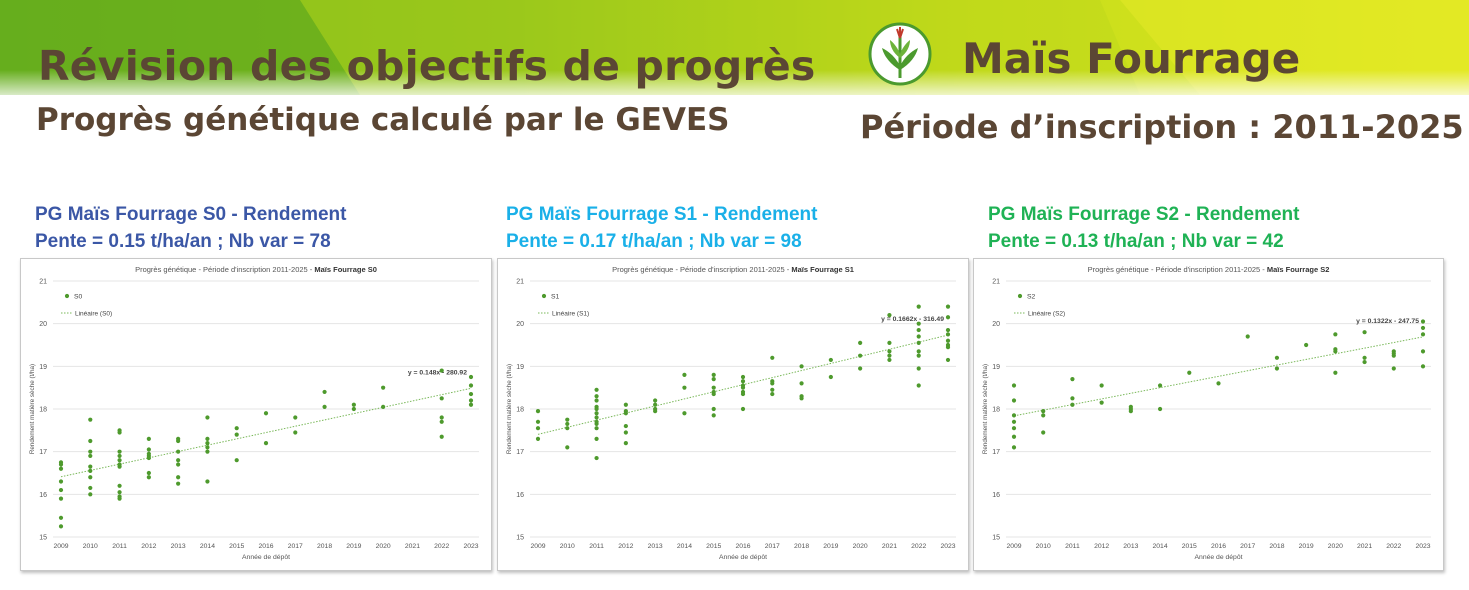 The width and height of the screenshot is (1469, 590). Describe the element at coordinates (383, 120) in the screenshot. I see `page-subtitle: Progrès génétique calculé par le GEVES` at that location.